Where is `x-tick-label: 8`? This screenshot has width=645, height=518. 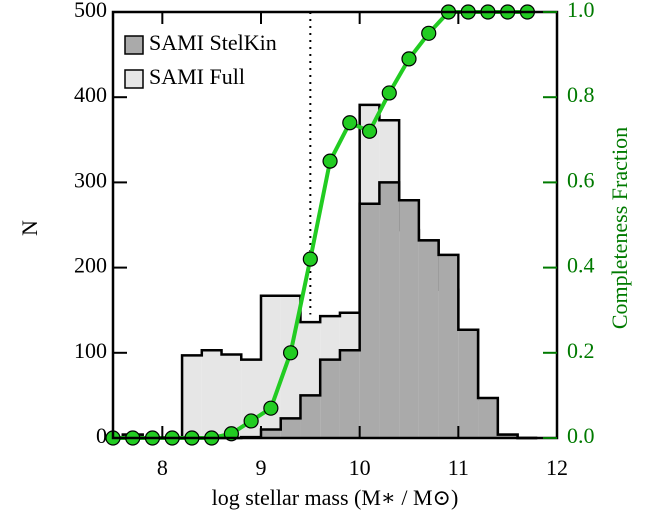
x-tick-label: 8 is located at coordinates (162, 467).